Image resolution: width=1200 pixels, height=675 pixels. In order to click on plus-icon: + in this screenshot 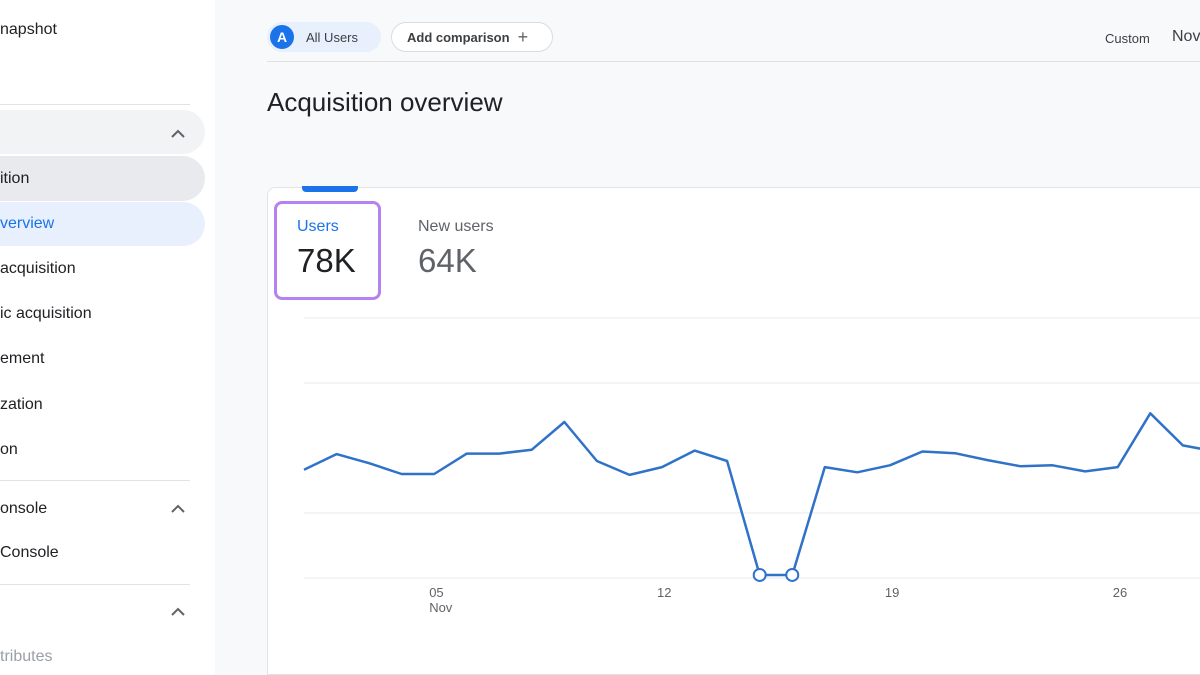, I will do `click(523, 36)`.